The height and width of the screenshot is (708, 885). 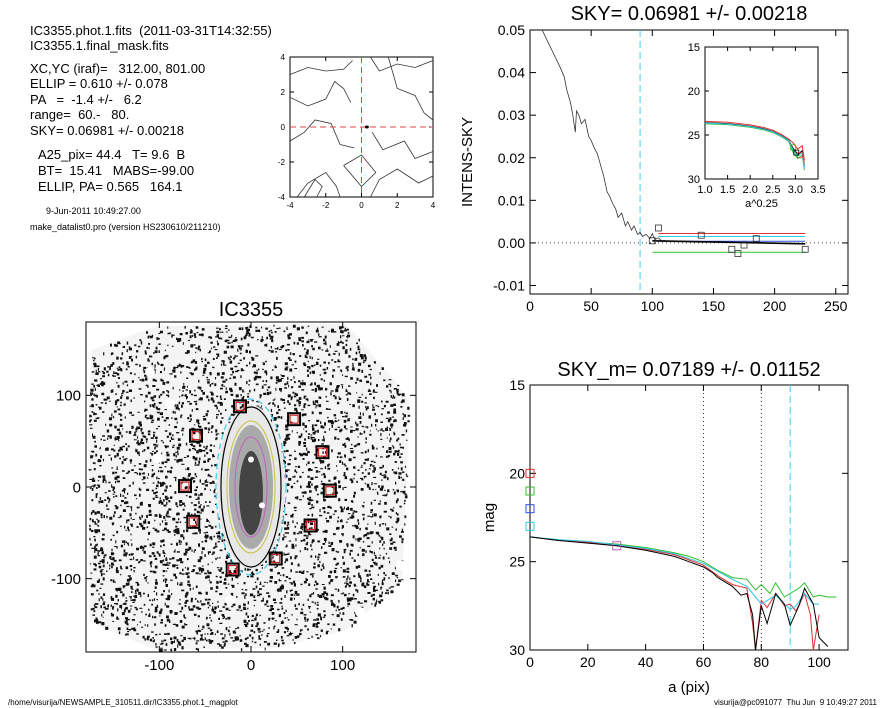 What do you see at coordinates (727, 190) in the screenshot?
I see `inset-xtick-label: 1.5` at bounding box center [727, 190].